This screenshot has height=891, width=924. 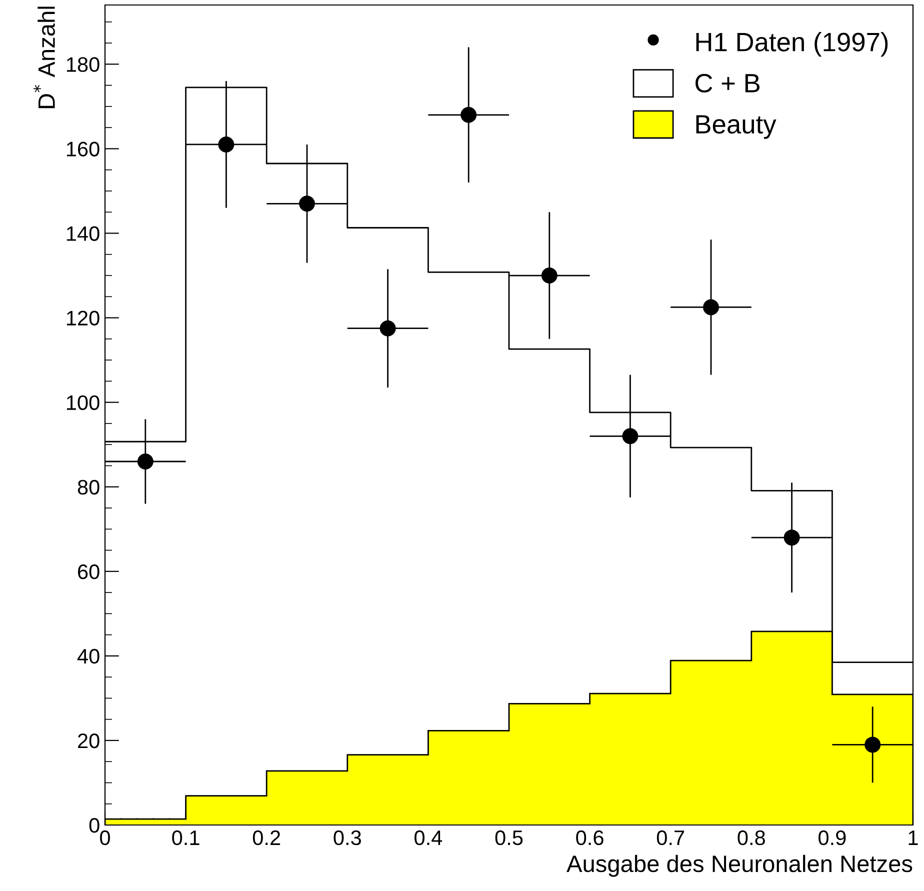 I want to click on y-tick-label: 0, so click(x=94, y=825).